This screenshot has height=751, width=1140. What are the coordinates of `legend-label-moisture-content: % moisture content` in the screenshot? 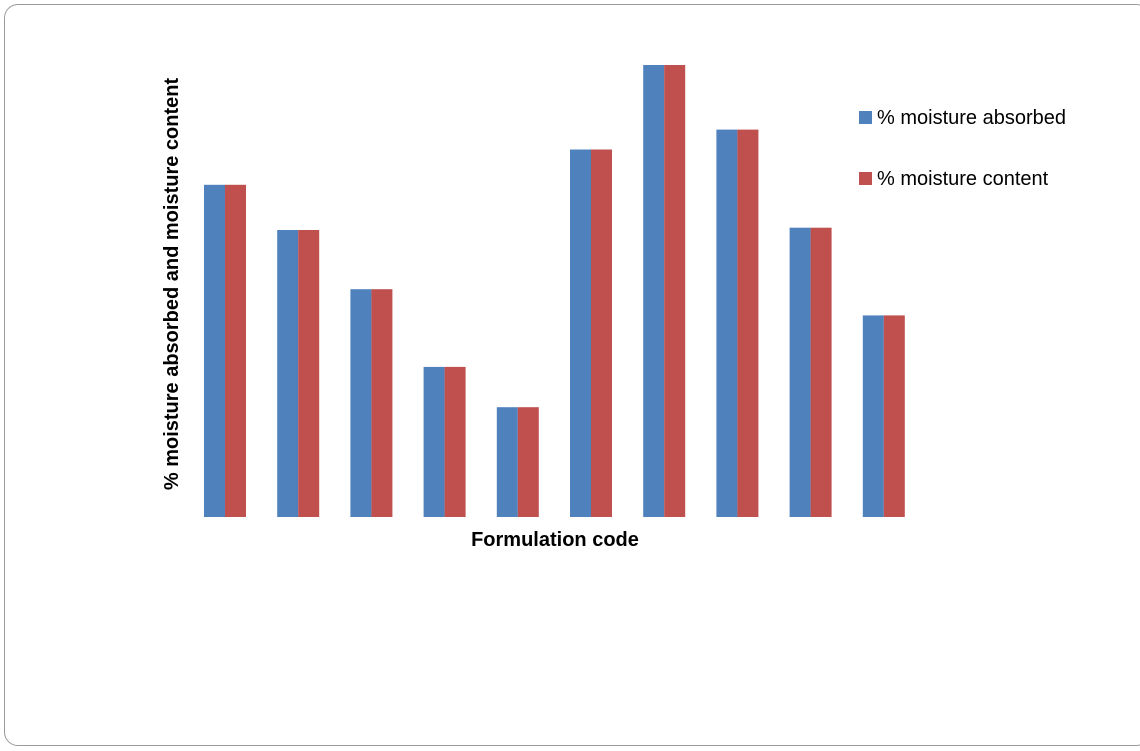 It's located at (963, 179).